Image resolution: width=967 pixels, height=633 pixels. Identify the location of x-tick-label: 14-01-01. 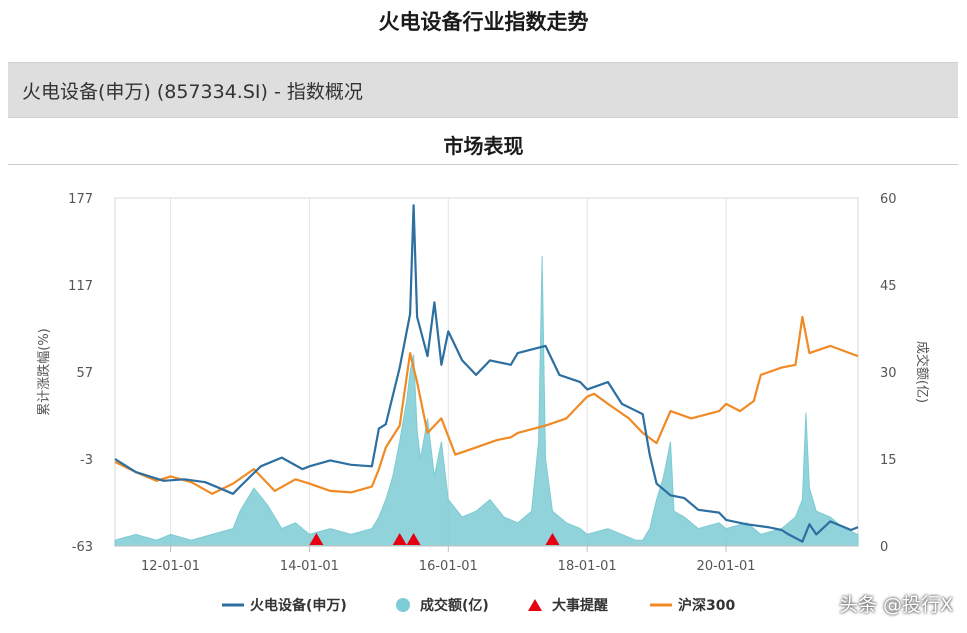
(309, 566).